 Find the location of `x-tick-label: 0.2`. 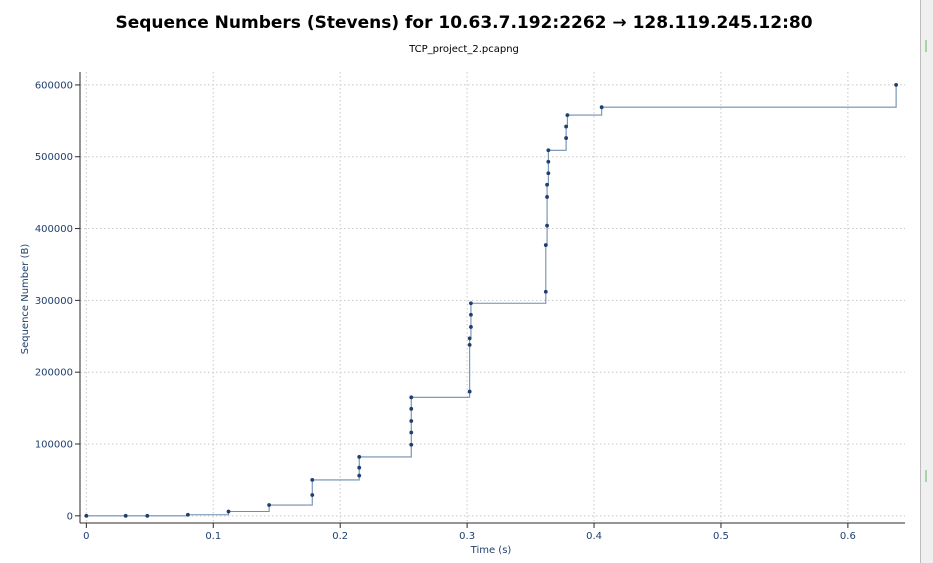

x-tick-label: 0.2 is located at coordinates (340, 536).